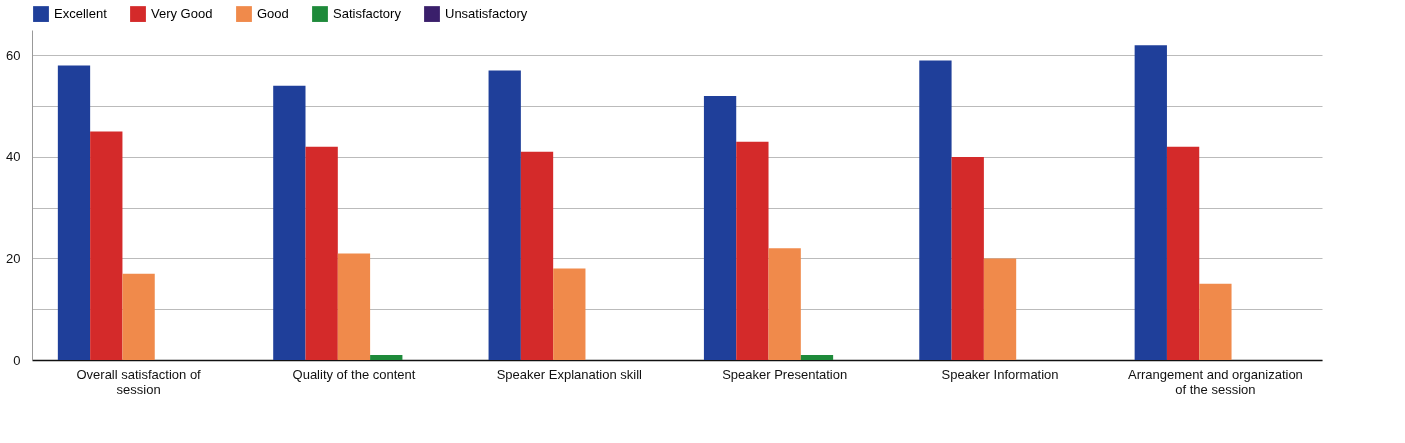  What do you see at coordinates (13, 157) in the screenshot?
I see `y-tick-label: 40` at bounding box center [13, 157].